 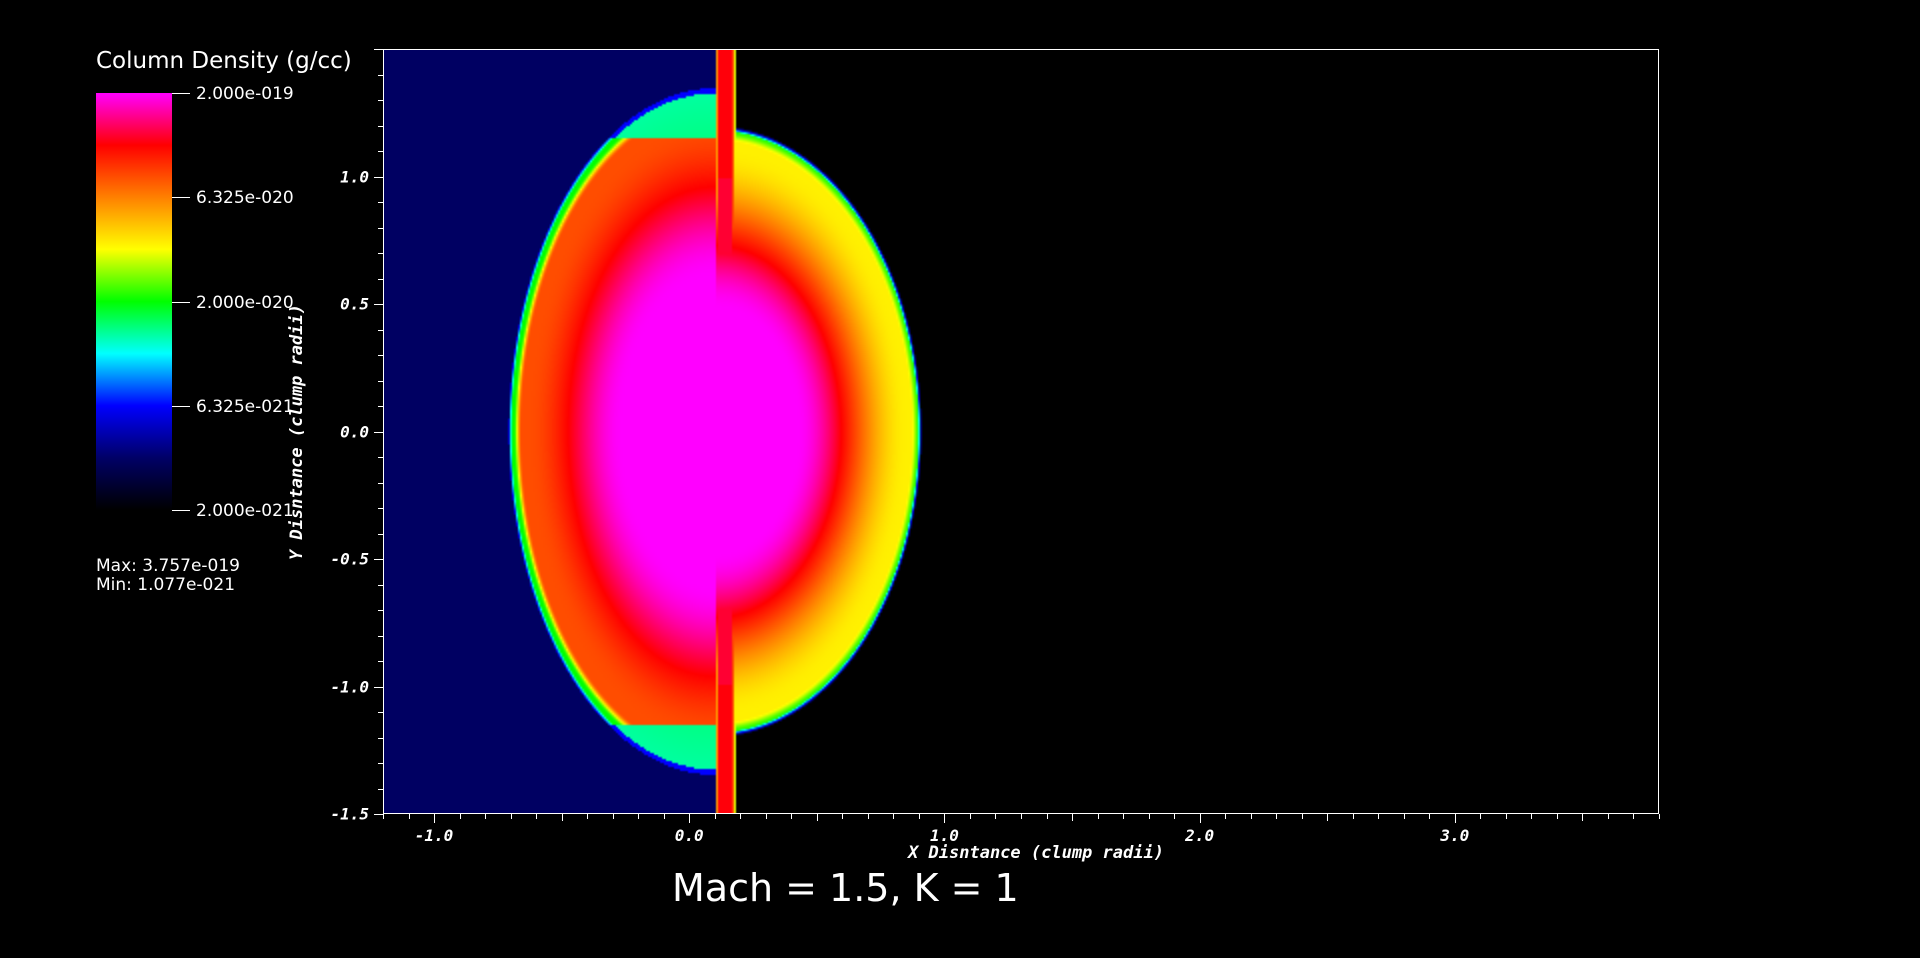 What do you see at coordinates (166, 585) in the screenshot?
I see `min-value: Min: 1.077e-021` at bounding box center [166, 585].